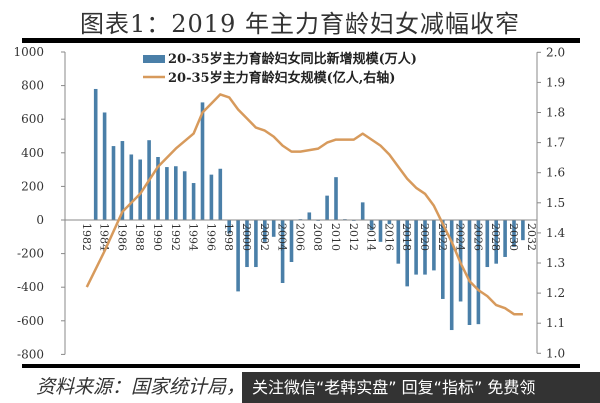  What do you see at coordinates (32, 186) in the screenshot?
I see `left-tick-label: 200` at bounding box center [32, 186].